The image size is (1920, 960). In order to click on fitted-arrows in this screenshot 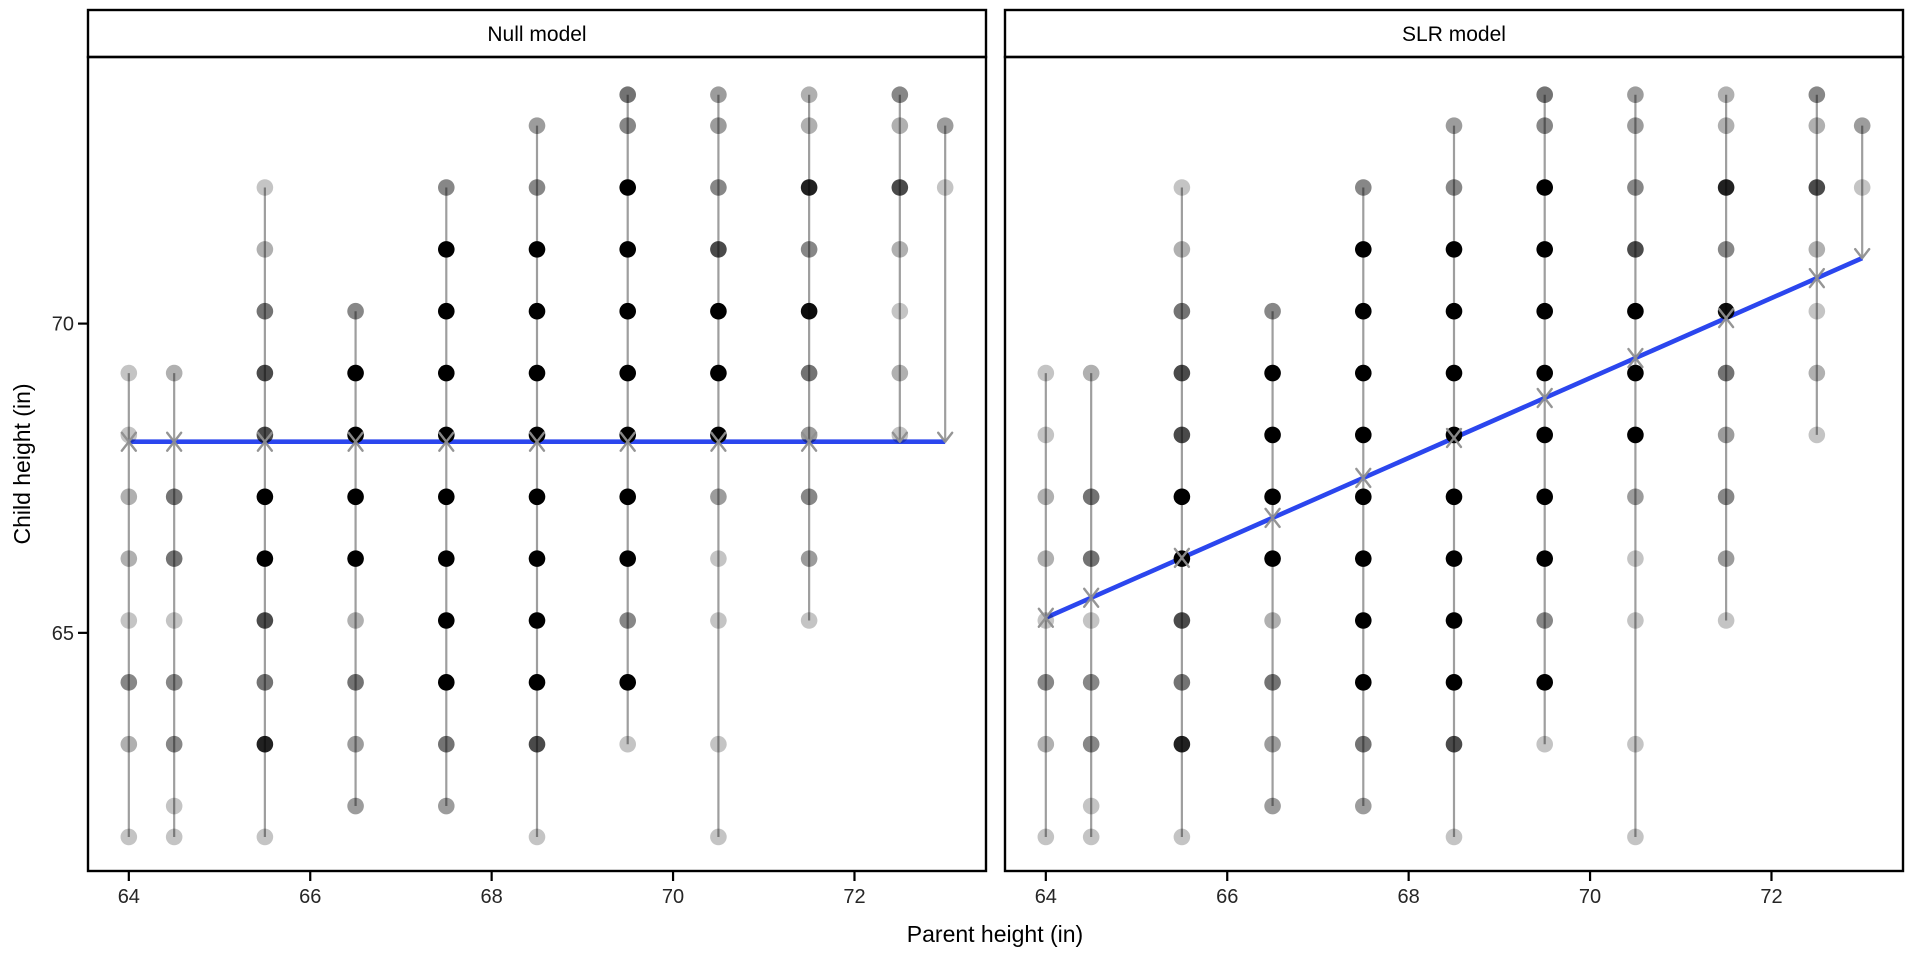, I will do `click(537, 441)`.